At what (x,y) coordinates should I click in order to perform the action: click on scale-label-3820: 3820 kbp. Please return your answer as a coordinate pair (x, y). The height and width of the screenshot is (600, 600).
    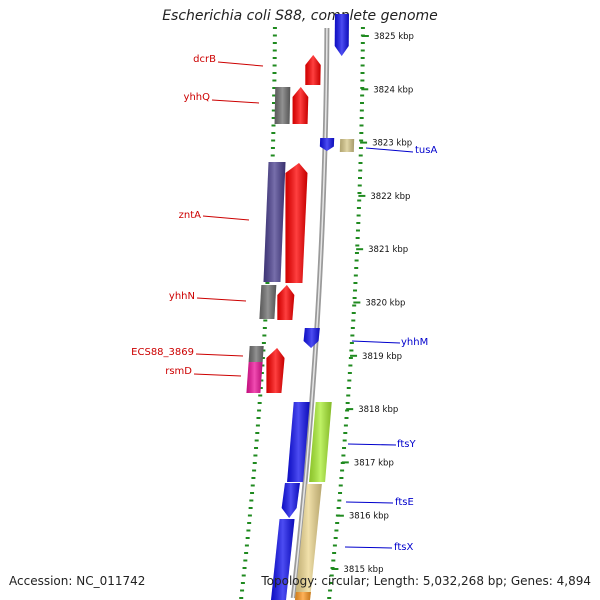
    Looking at the image, I should click on (385, 304).